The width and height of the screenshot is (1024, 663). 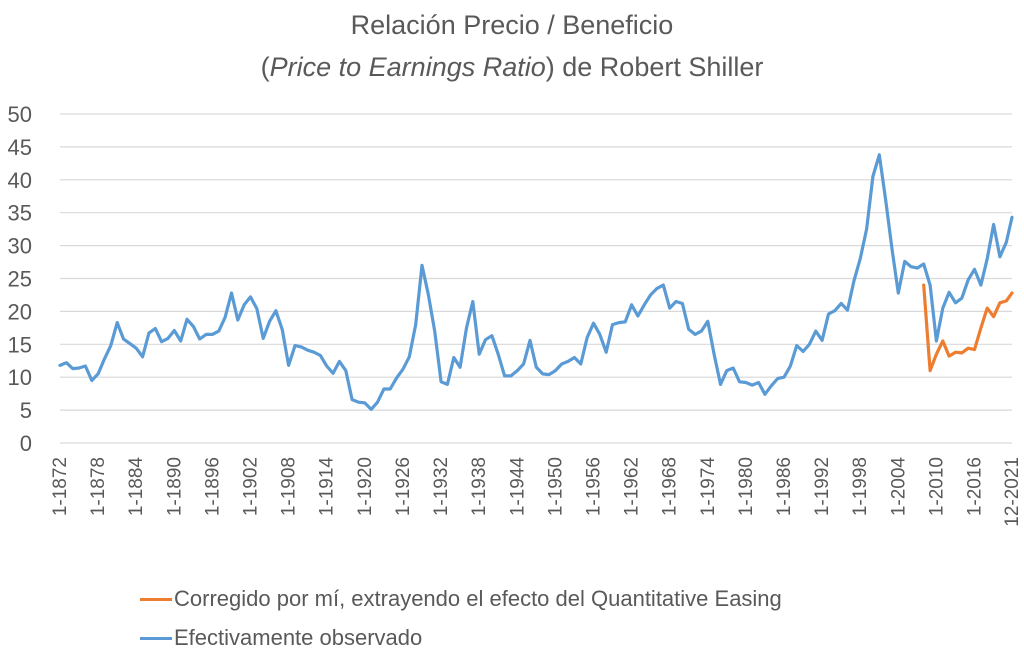 What do you see at coordinates (20, 377) in the screenshot?
I see `y-tick-label: 10` at bounding box center [20, 377].